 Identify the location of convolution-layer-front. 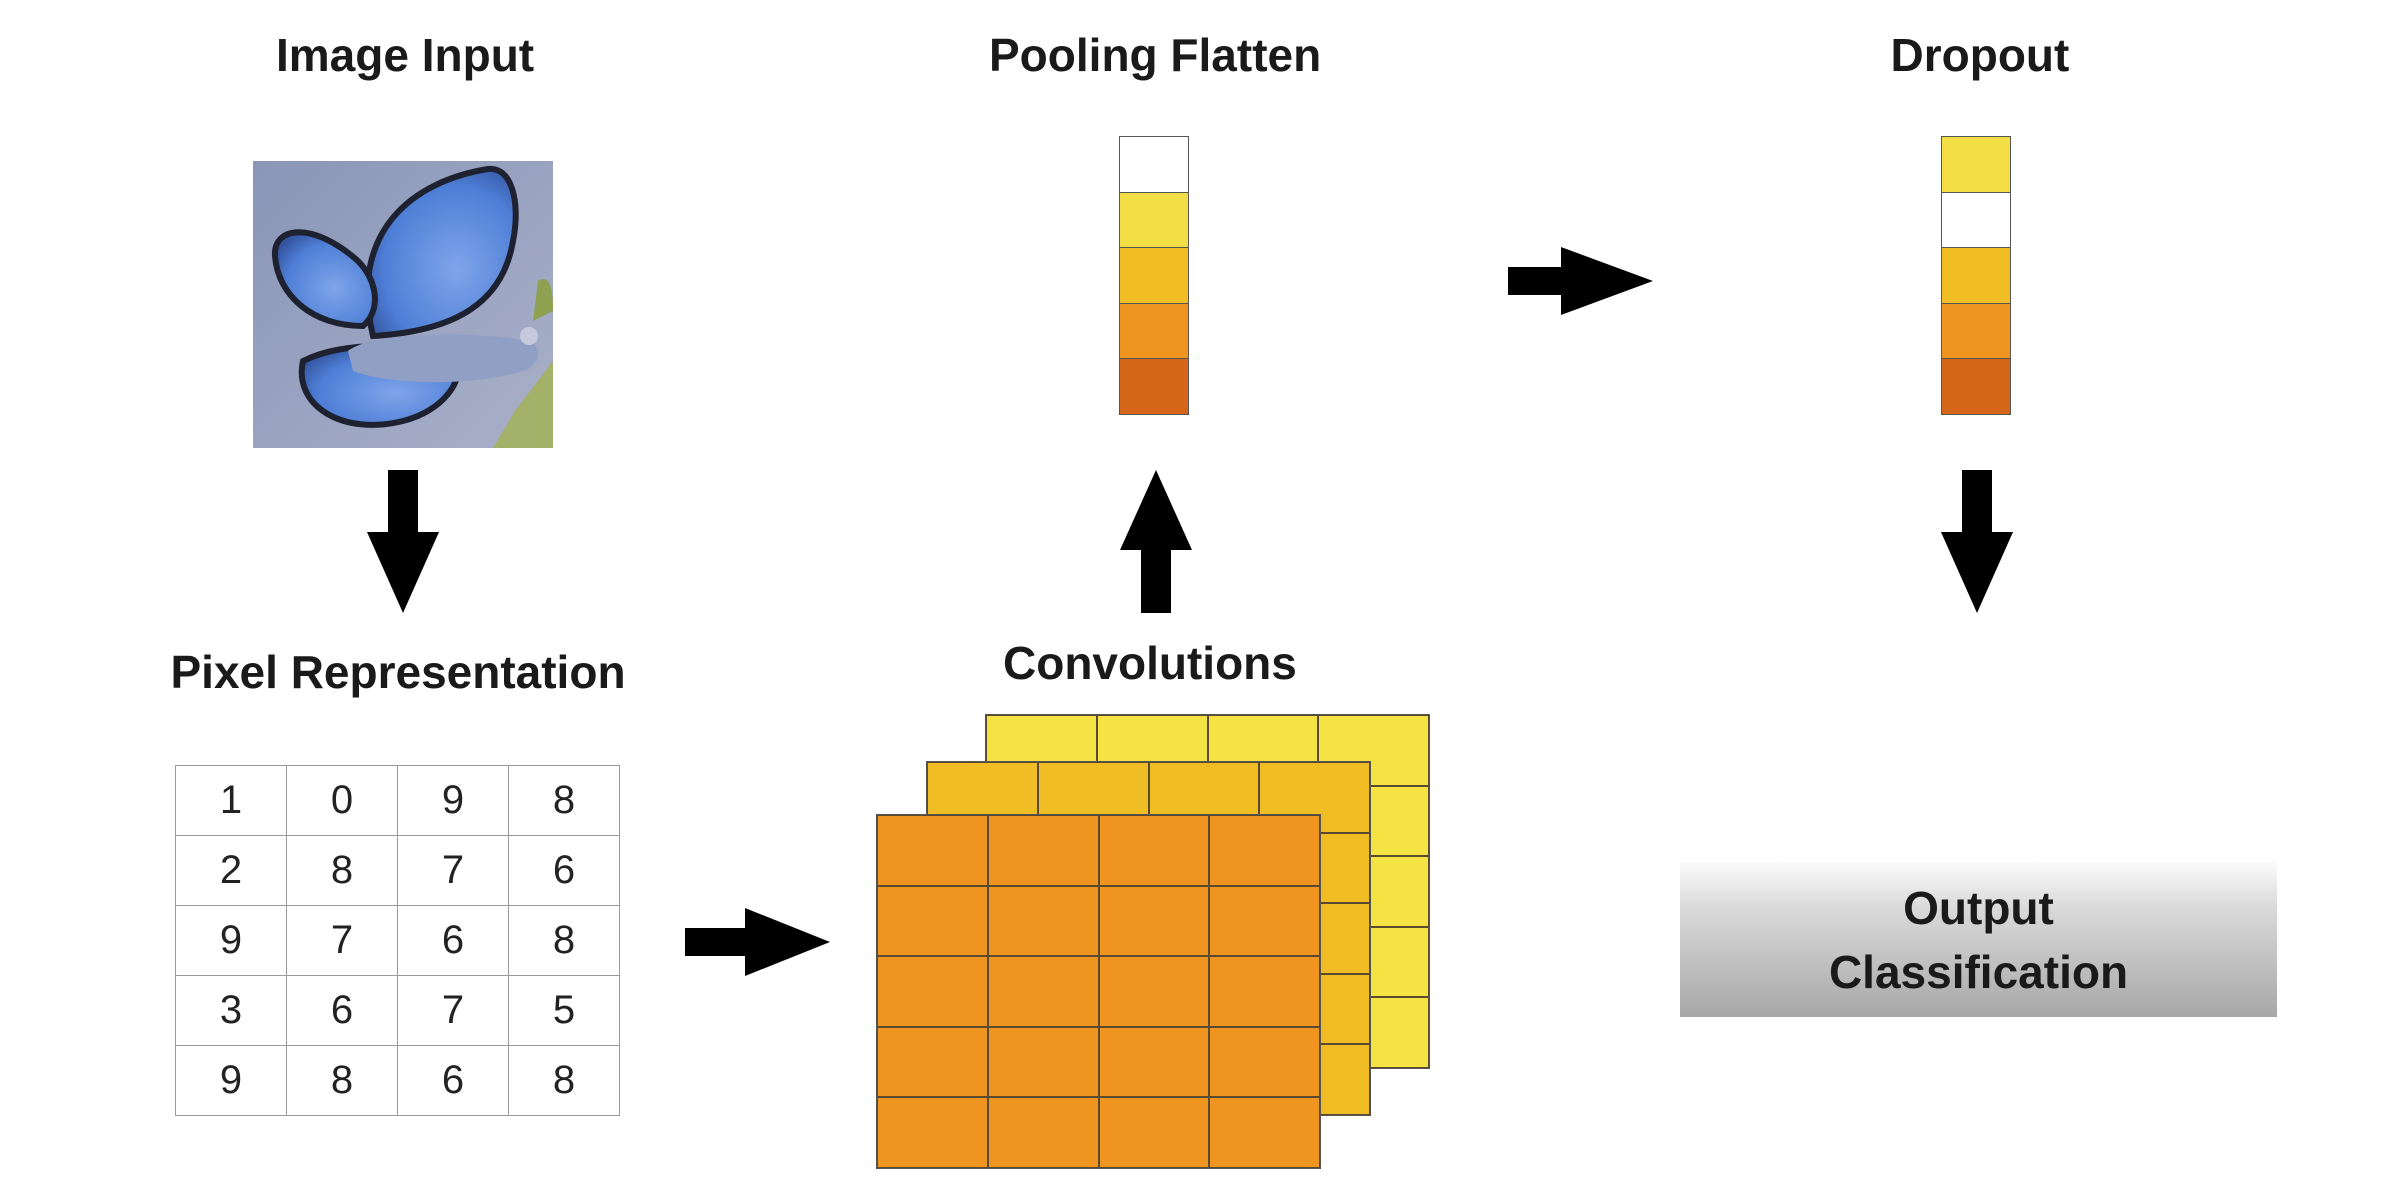
(1098, 991).